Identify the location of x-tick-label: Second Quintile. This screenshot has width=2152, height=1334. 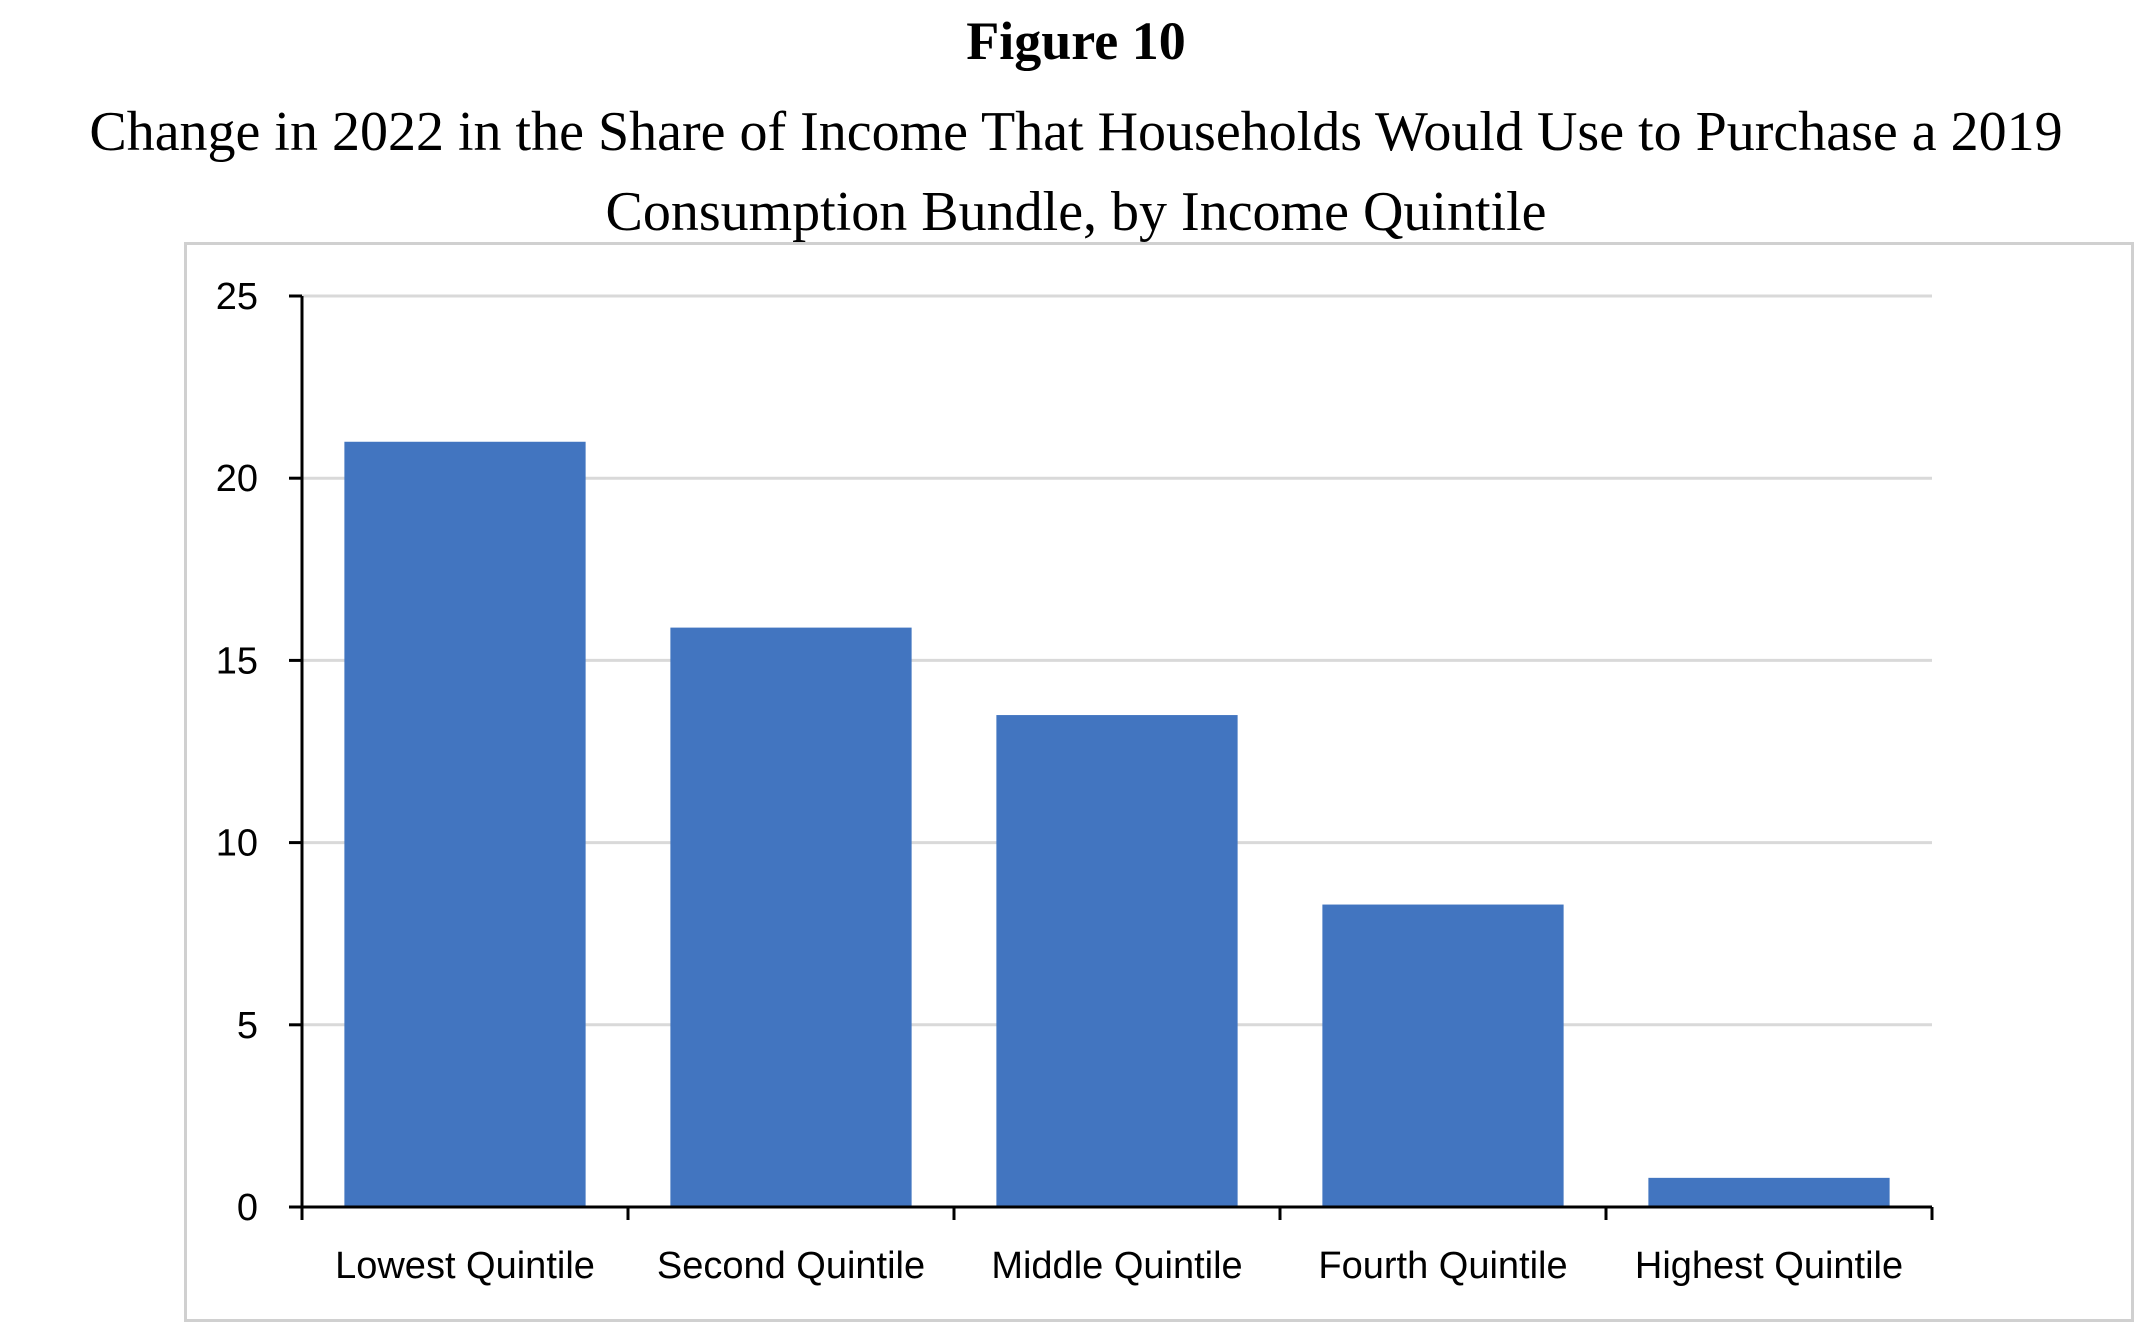
(791, 1266).